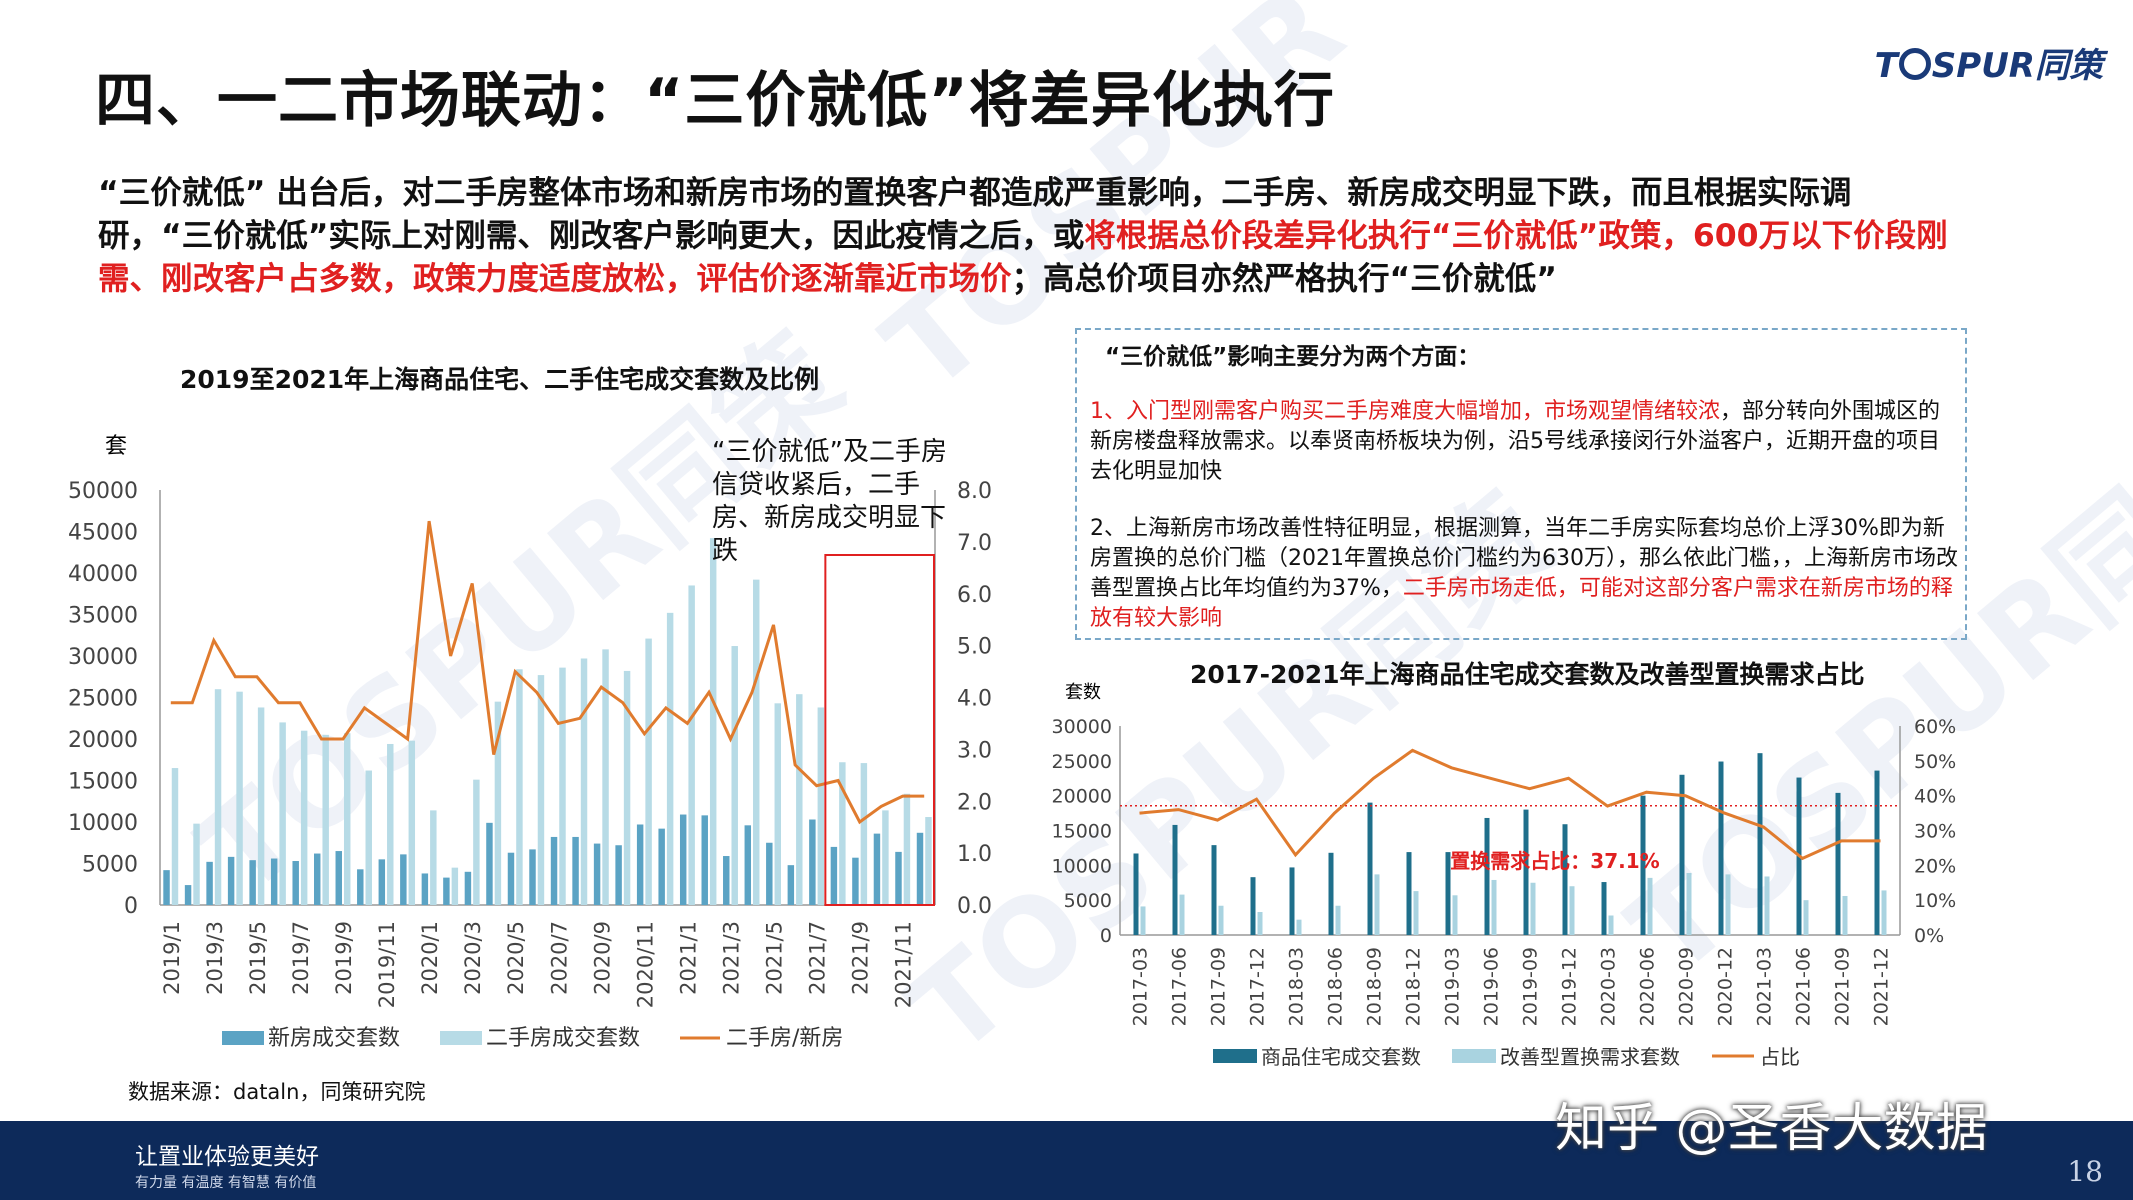 Image resolution: width=2133 pixels, height=1200 pixels. I want to click on y2-tick-label: 0%, so click(1929, 936).